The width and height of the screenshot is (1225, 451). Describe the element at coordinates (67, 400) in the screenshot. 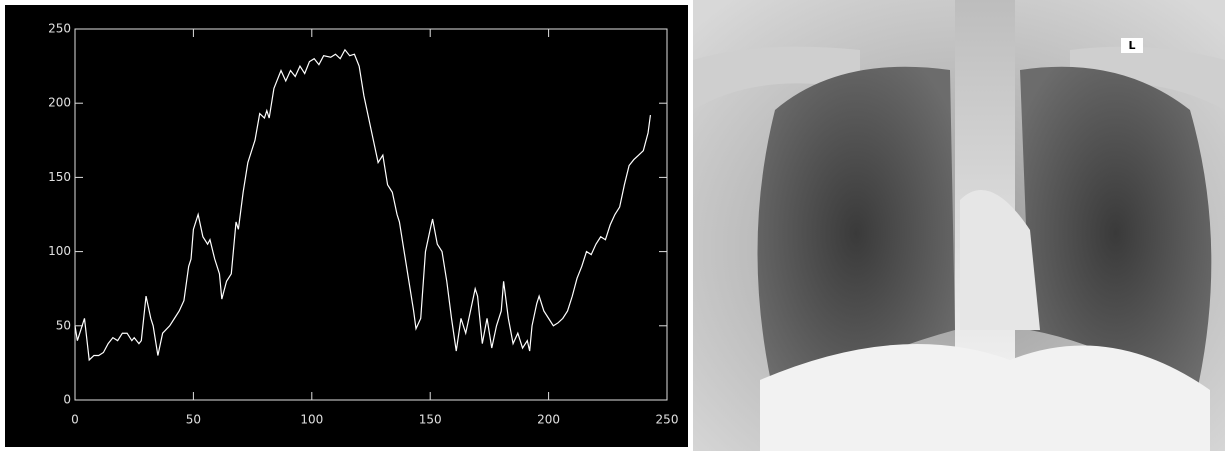

I see `y-tick-label: 0` at that location.